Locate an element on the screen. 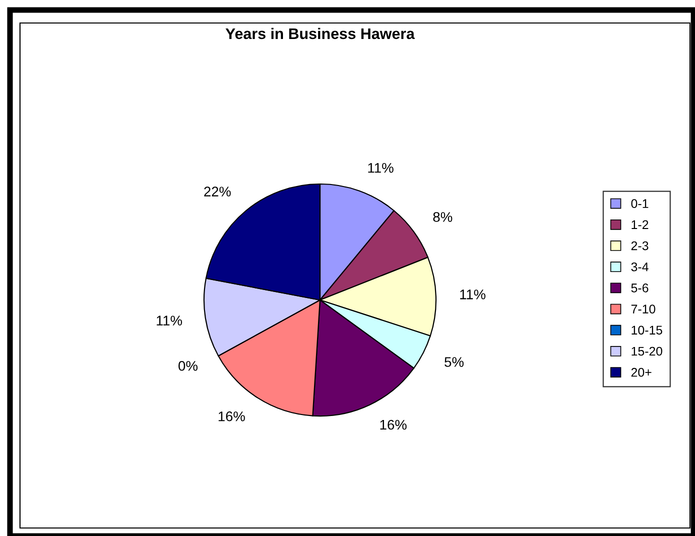 Image resolution: width=695 pixels, height=536 pixels. legend-label: 0-1 is located at coordinates (639, 203).